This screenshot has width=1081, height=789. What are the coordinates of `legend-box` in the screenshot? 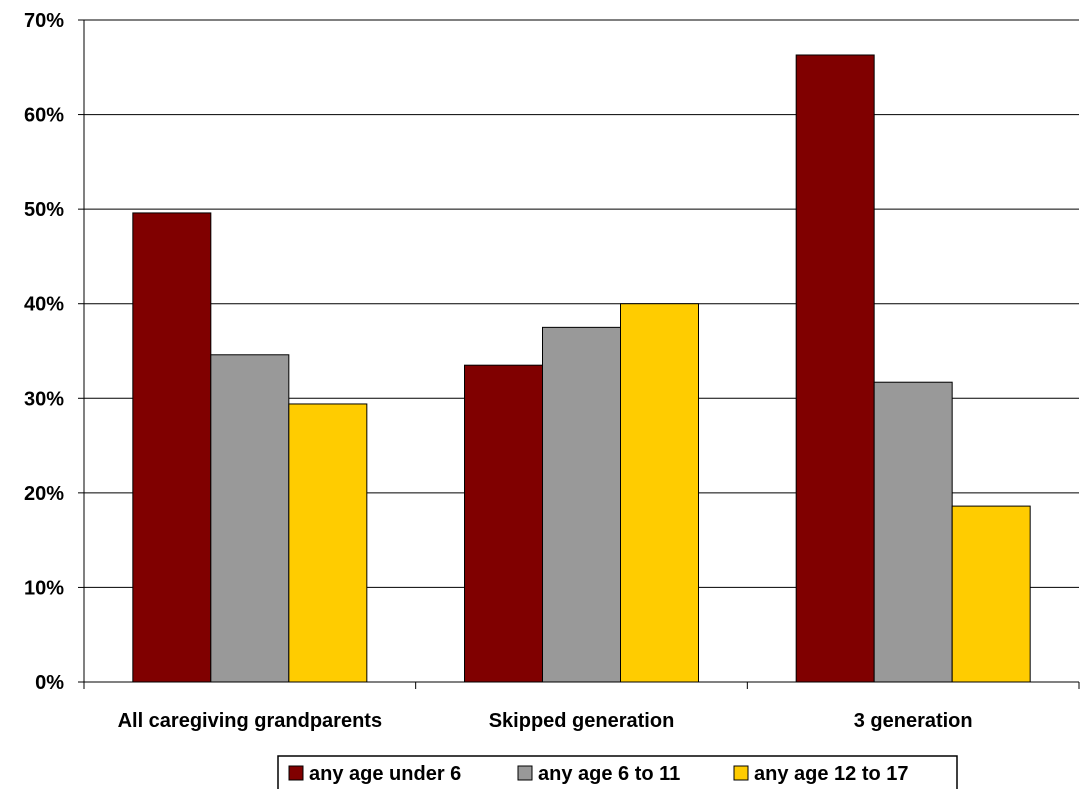 It's located at (617, 772).